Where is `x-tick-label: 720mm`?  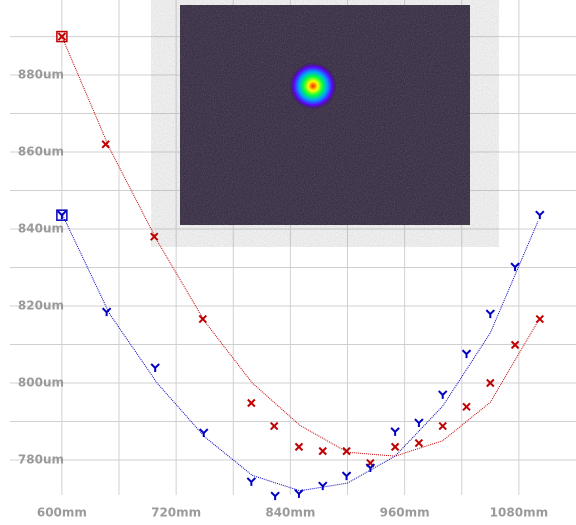
x-tick-label: 720mm is located at coordinates (176, 513).